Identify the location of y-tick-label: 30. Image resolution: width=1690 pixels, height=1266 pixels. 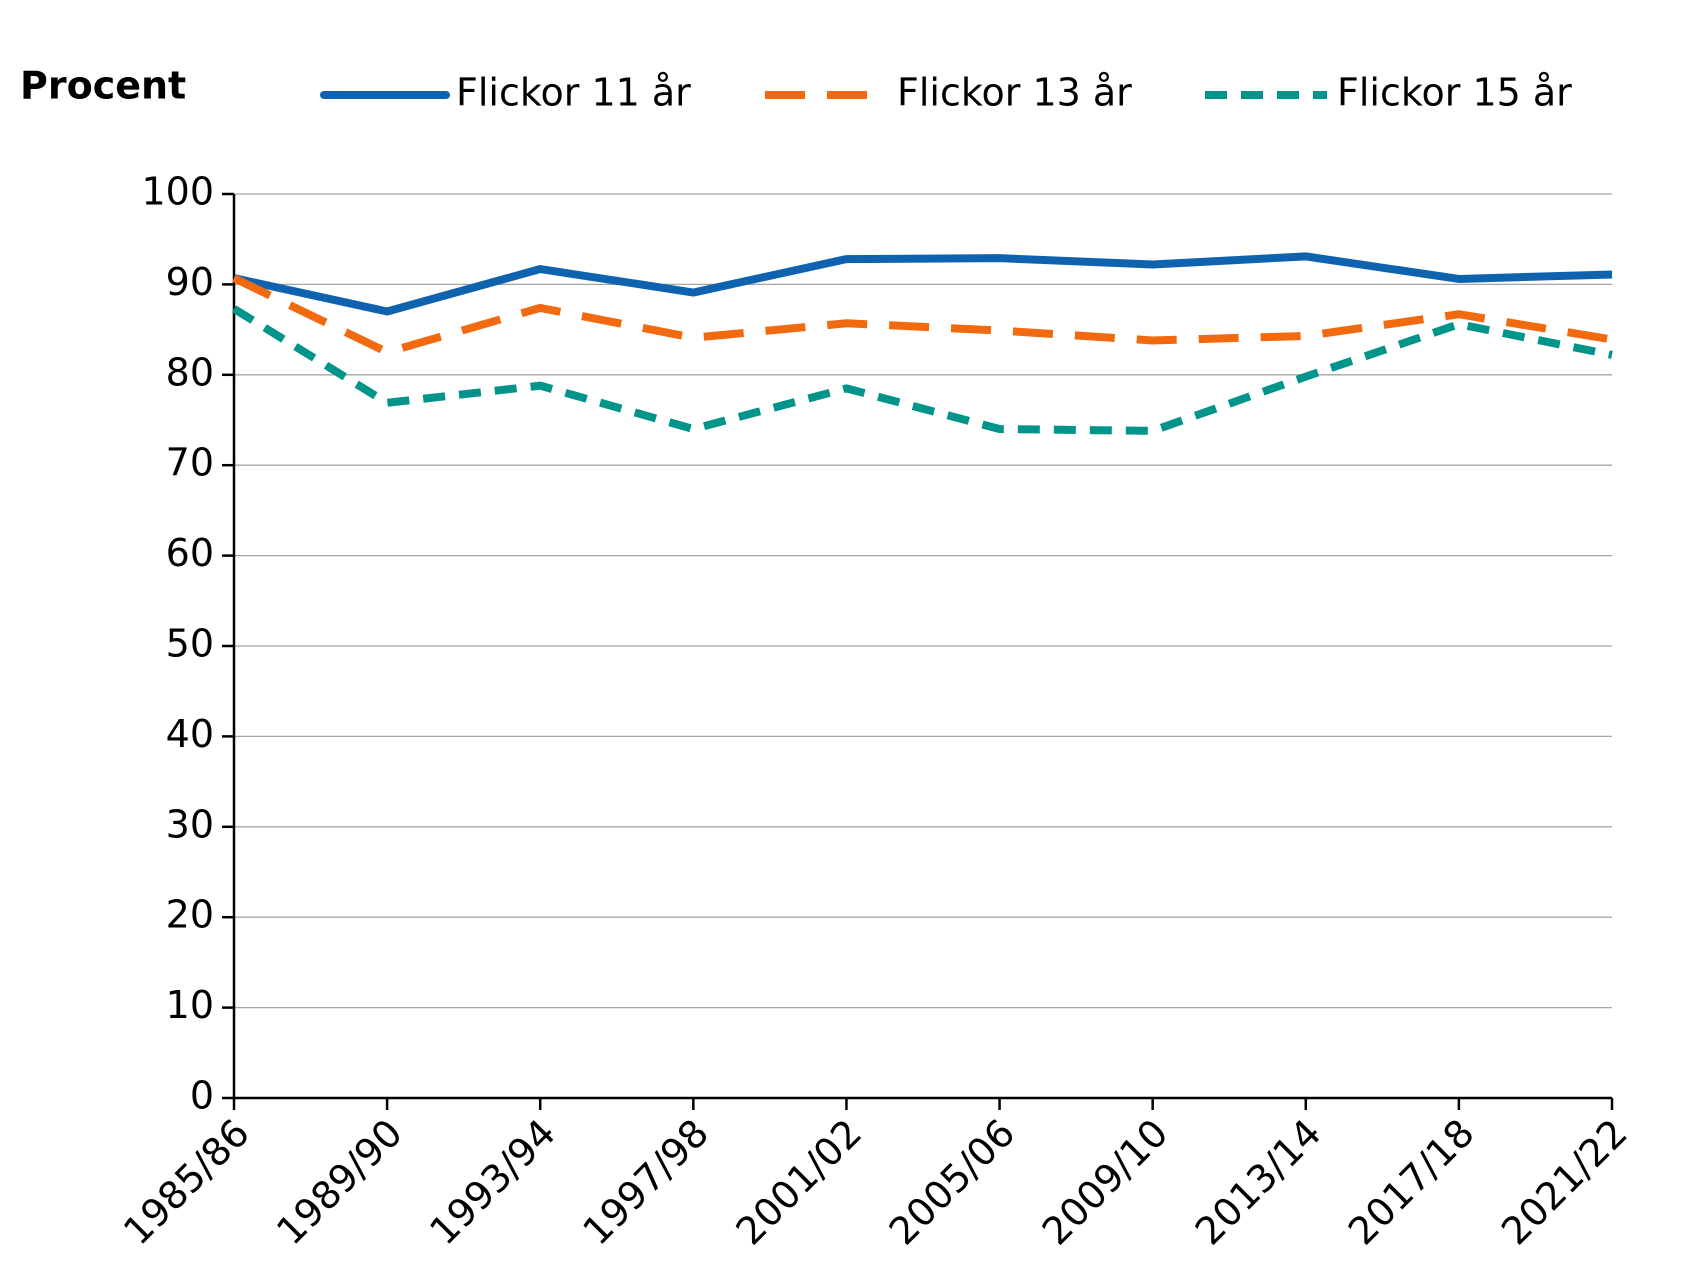
(190, 824).